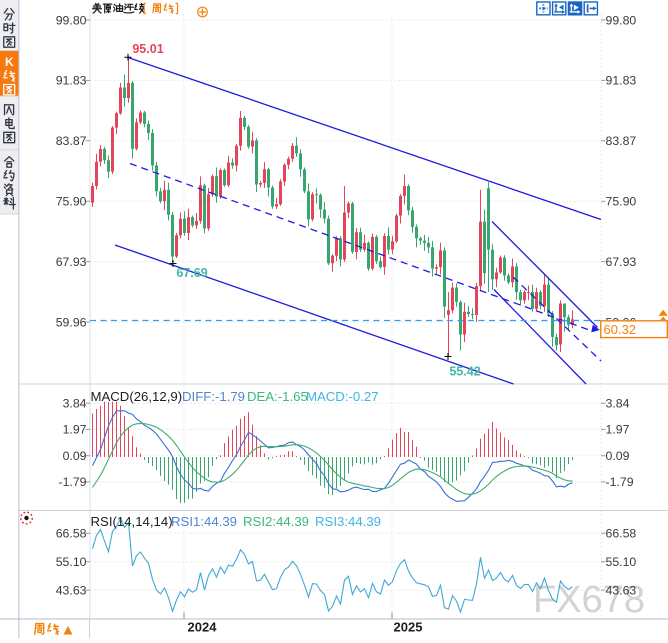 The width and height of the screenshot is (668, 643). What do you see at coordinates (203, 627) in the screenshot?
I see `svg-text: 2024` at bounding box center [203, 627].